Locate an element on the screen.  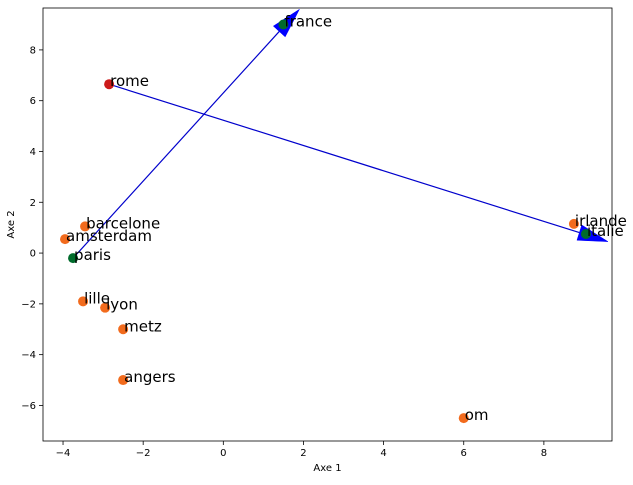
point-label-lille: lille is located at coordinates (97, 298).